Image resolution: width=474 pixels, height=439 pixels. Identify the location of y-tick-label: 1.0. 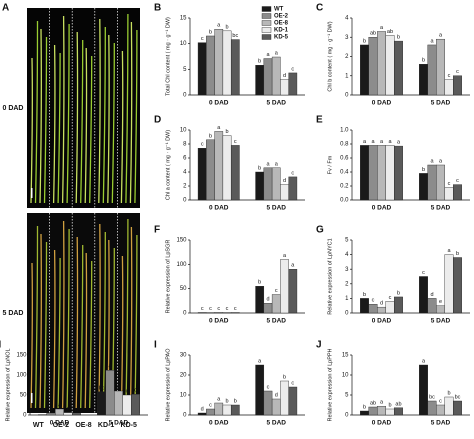
(344, 131).